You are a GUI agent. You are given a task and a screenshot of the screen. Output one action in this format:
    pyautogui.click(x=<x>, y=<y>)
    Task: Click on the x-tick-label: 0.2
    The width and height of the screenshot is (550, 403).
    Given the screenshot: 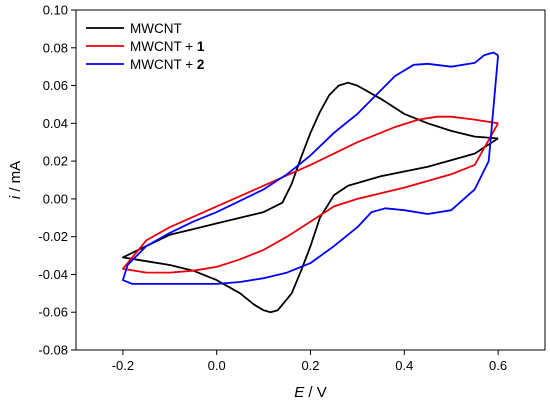 What is the action you would take?
    pyautogui.click(x=310, y=365)
    